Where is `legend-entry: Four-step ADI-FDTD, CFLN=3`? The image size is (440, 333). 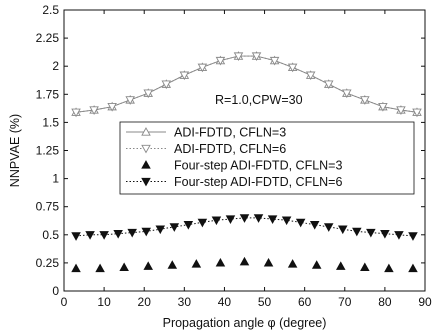
legend-entry: Four-step ADI-FDTD, CFLN=3 is located at coordinates (241, 166).